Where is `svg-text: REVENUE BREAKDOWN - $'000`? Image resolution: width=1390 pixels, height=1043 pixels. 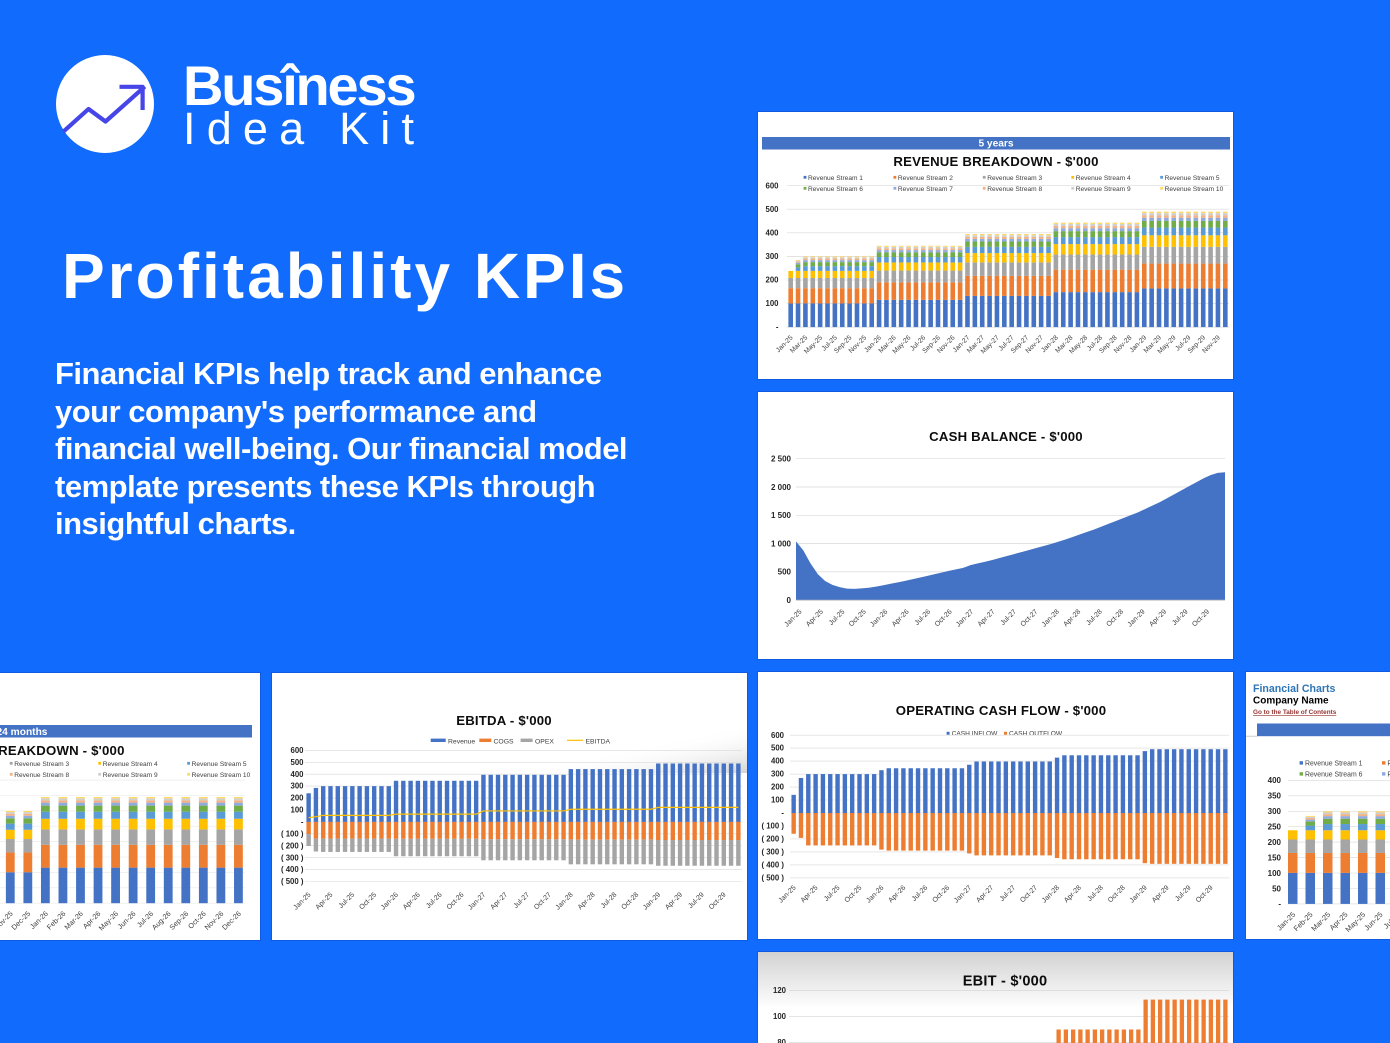 svg-text: REVENUE BREAKDOWN - $'000 is located at coordinates (62, 750).